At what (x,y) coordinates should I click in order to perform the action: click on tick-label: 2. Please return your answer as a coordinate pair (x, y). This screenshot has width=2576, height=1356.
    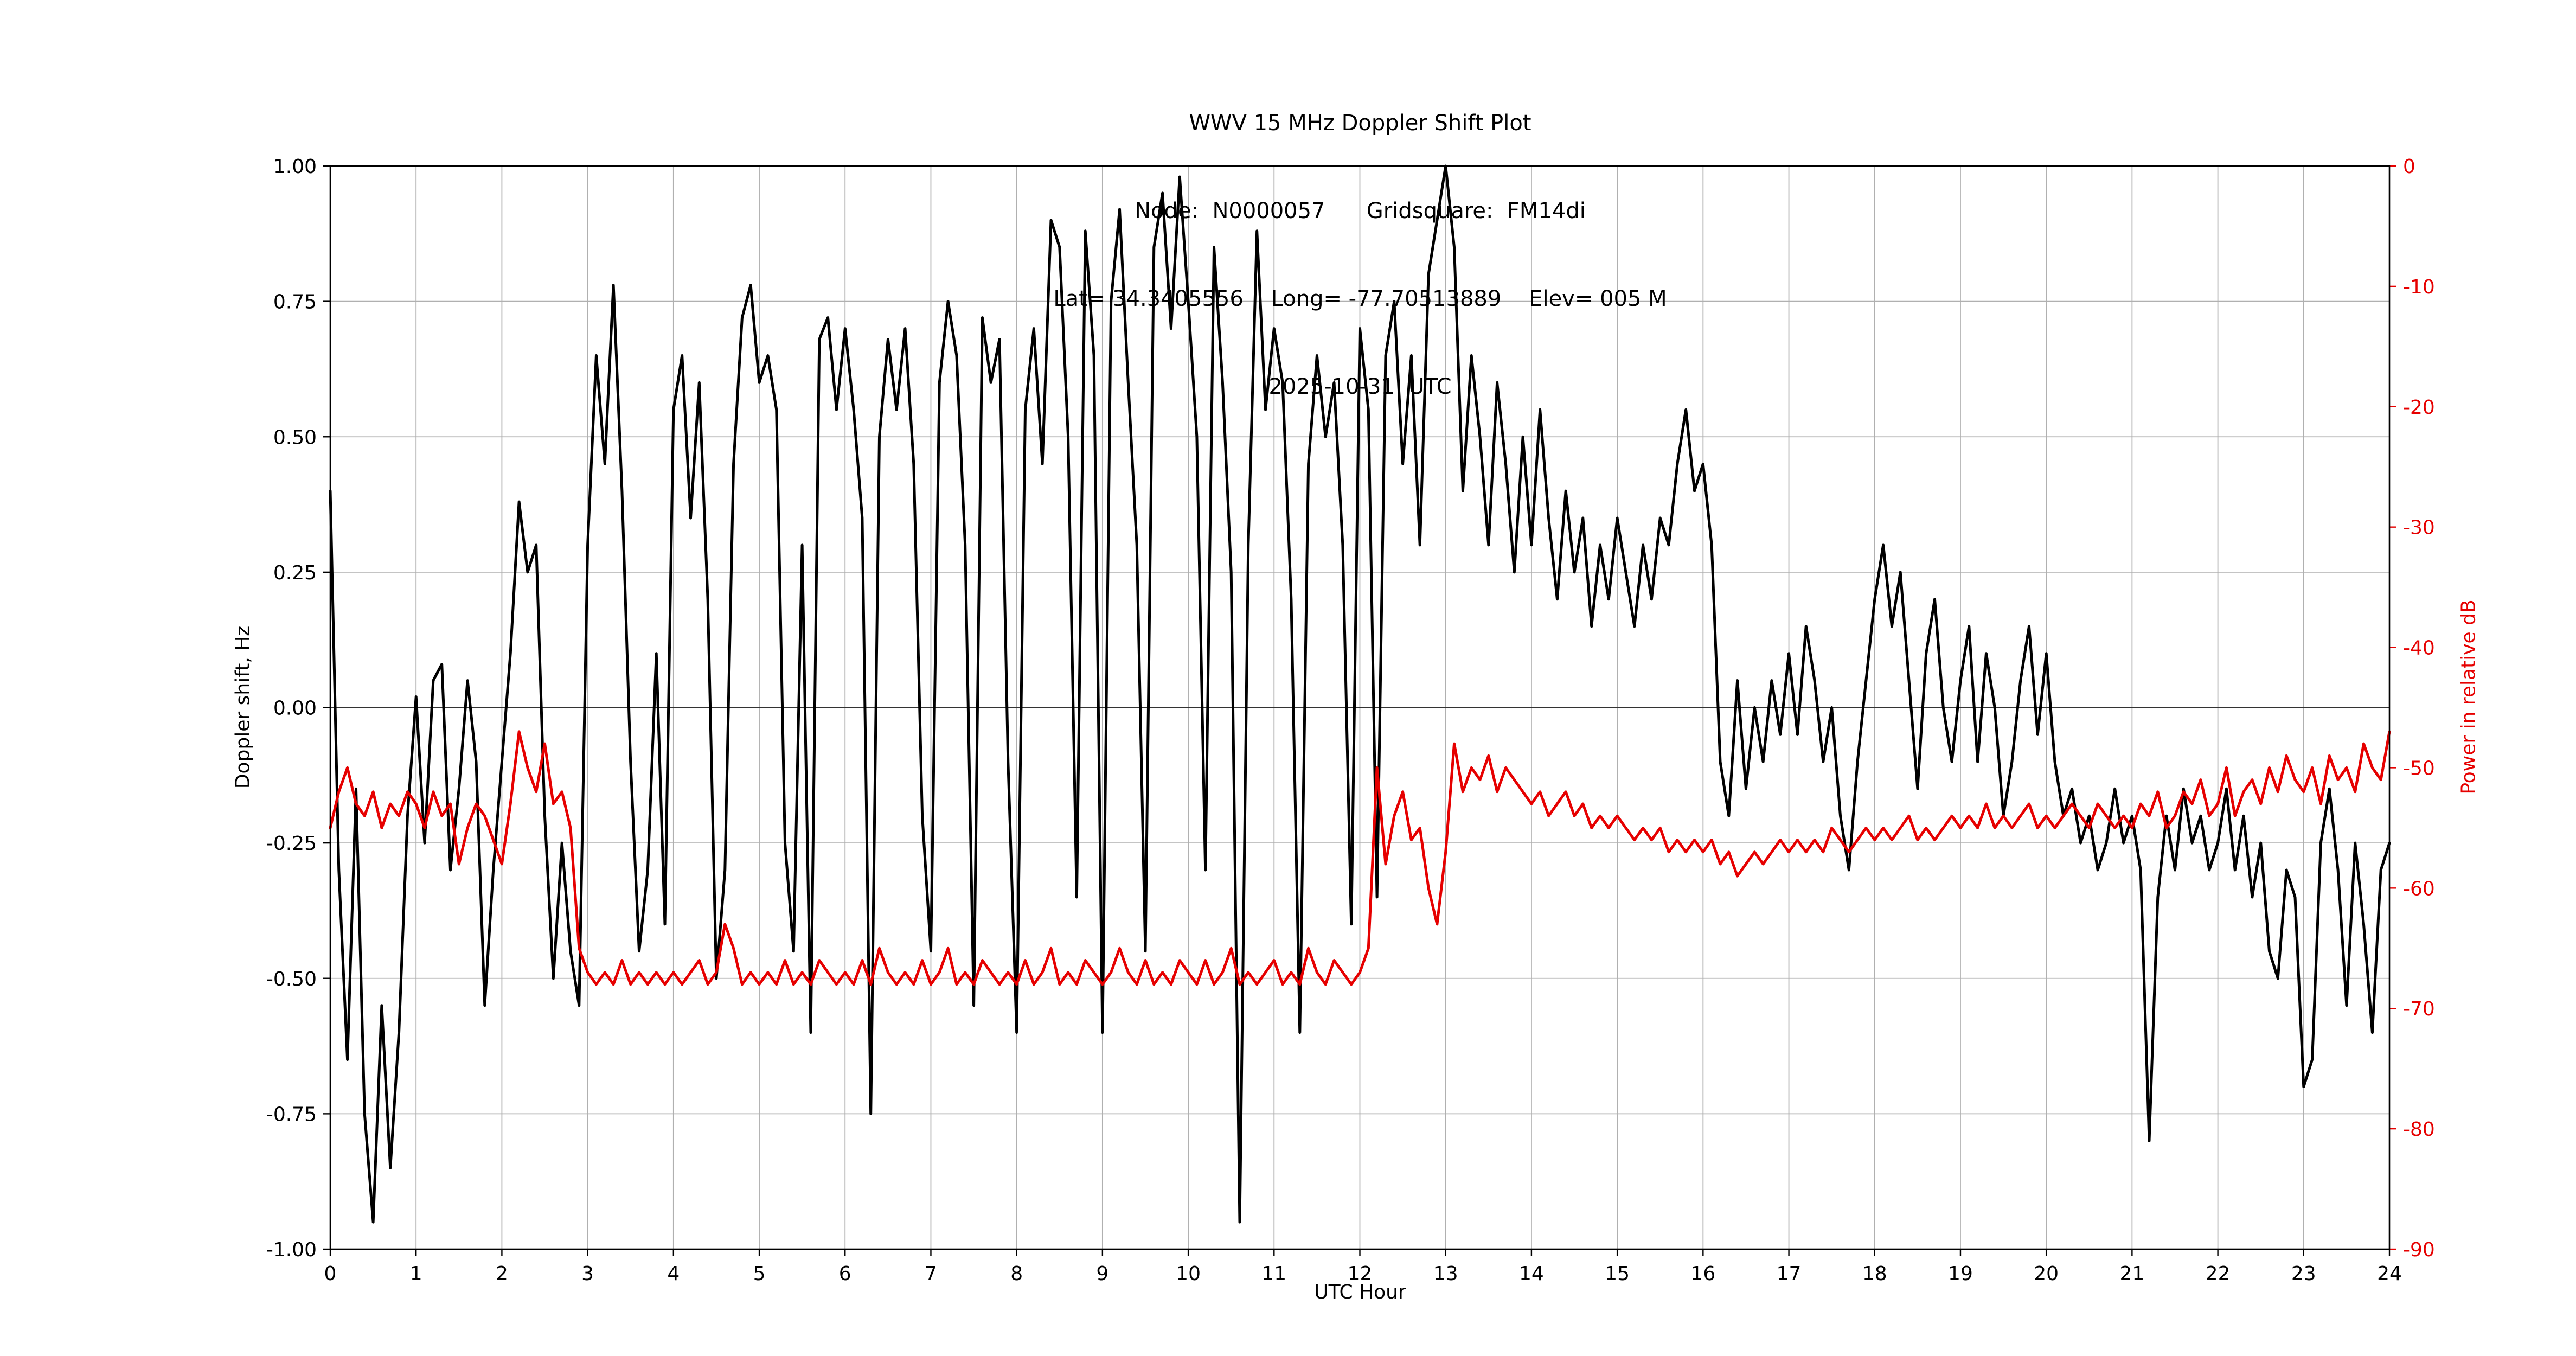
    Looking at the image, I should click on (502, 1274).